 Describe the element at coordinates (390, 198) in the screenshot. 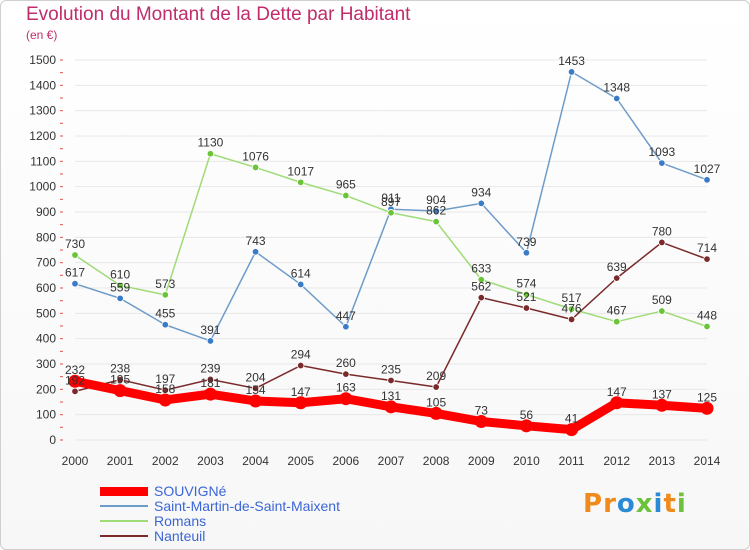

I see `data-label: 911` at that location.